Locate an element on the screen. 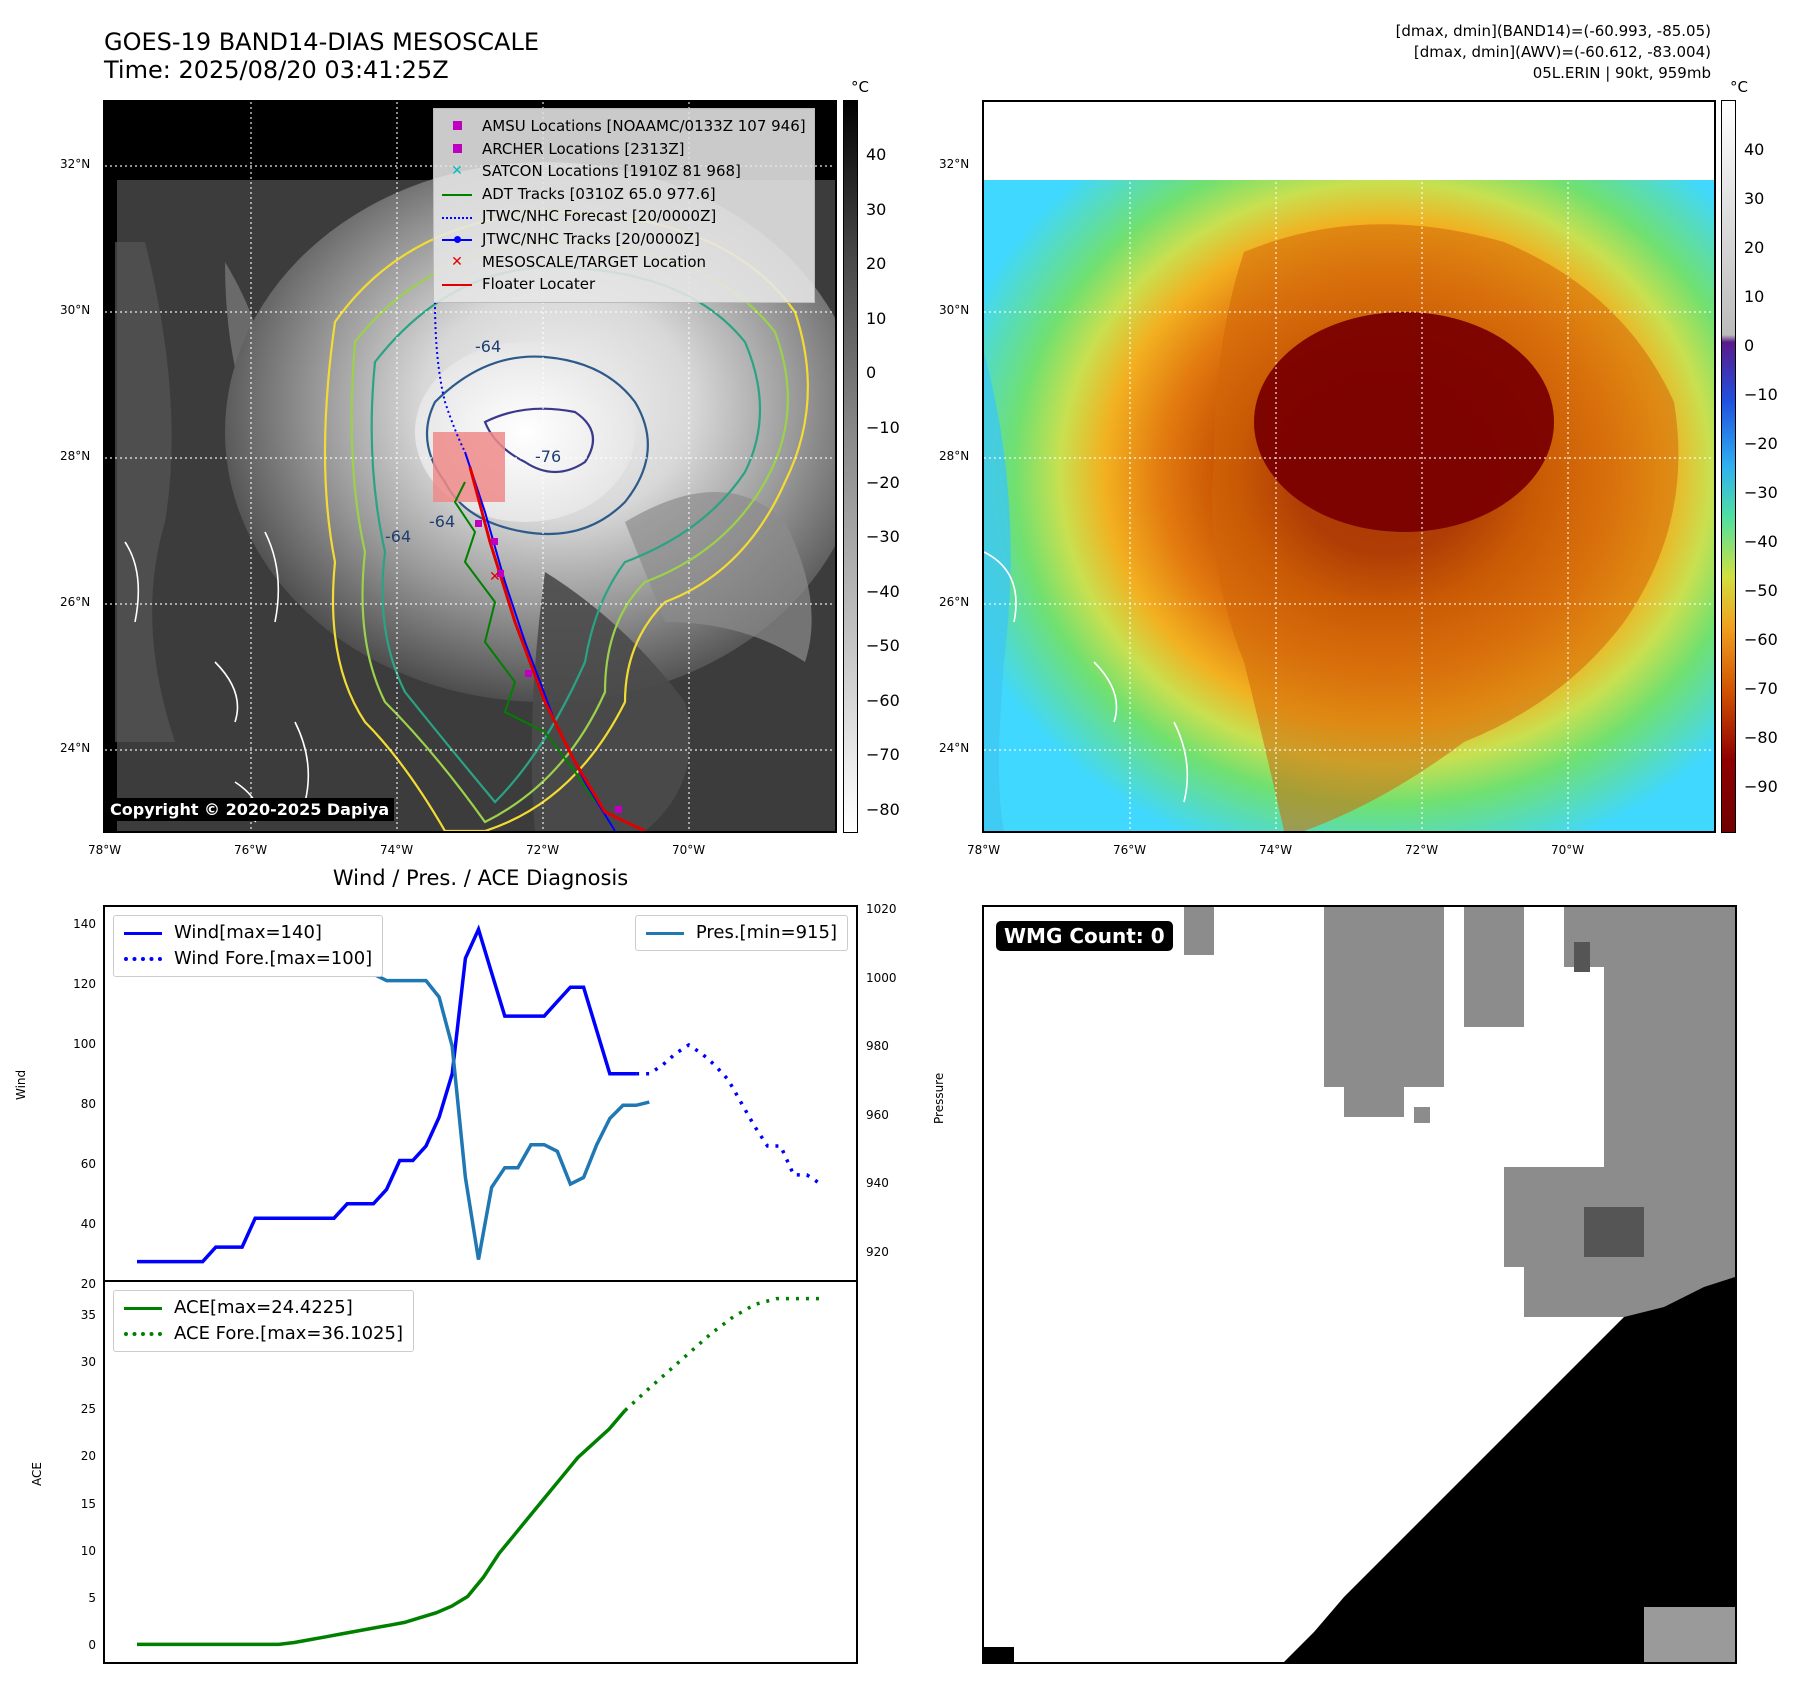 This screenshot has height=1690, width=1797. legend-item-forecast: JTWC/NHC Forecast [20/0000Z] is located at coordinates (624, 216).